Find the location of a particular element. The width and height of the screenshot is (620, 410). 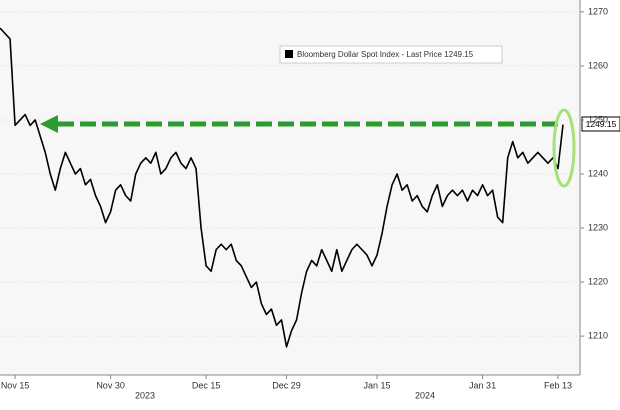

last-price-badge is located at coordinates (600, 124).